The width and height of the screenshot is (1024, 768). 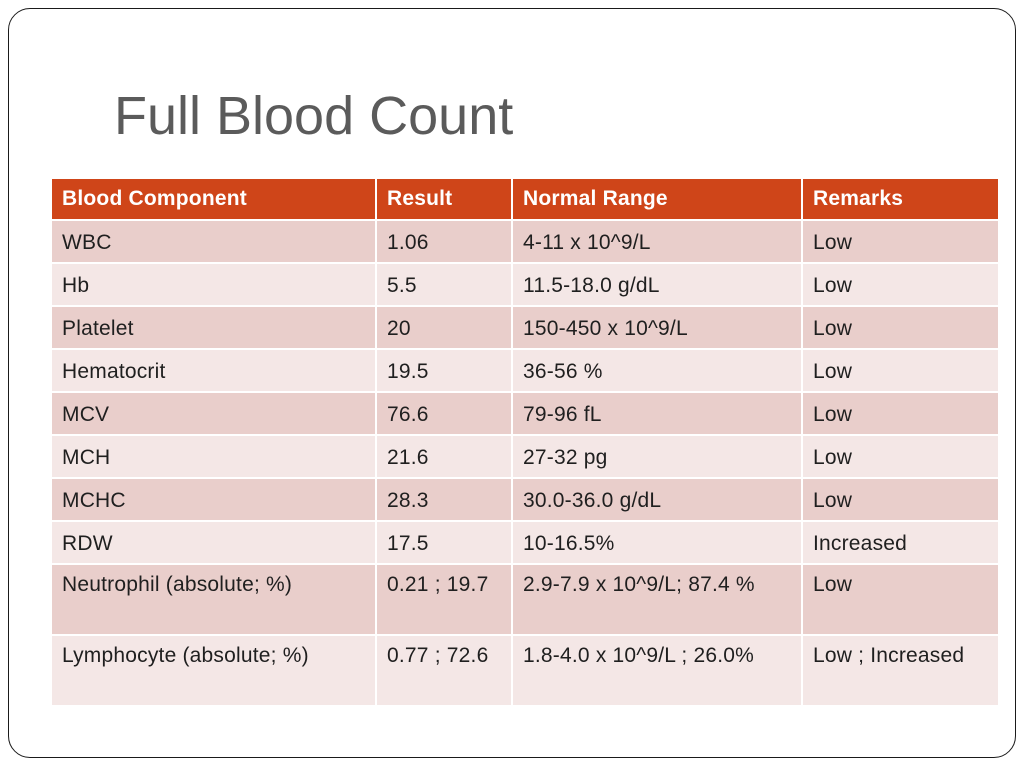 I want to click on cell-normal-range: 30.0-36.0 g/dL, so click(x=657, y=500).